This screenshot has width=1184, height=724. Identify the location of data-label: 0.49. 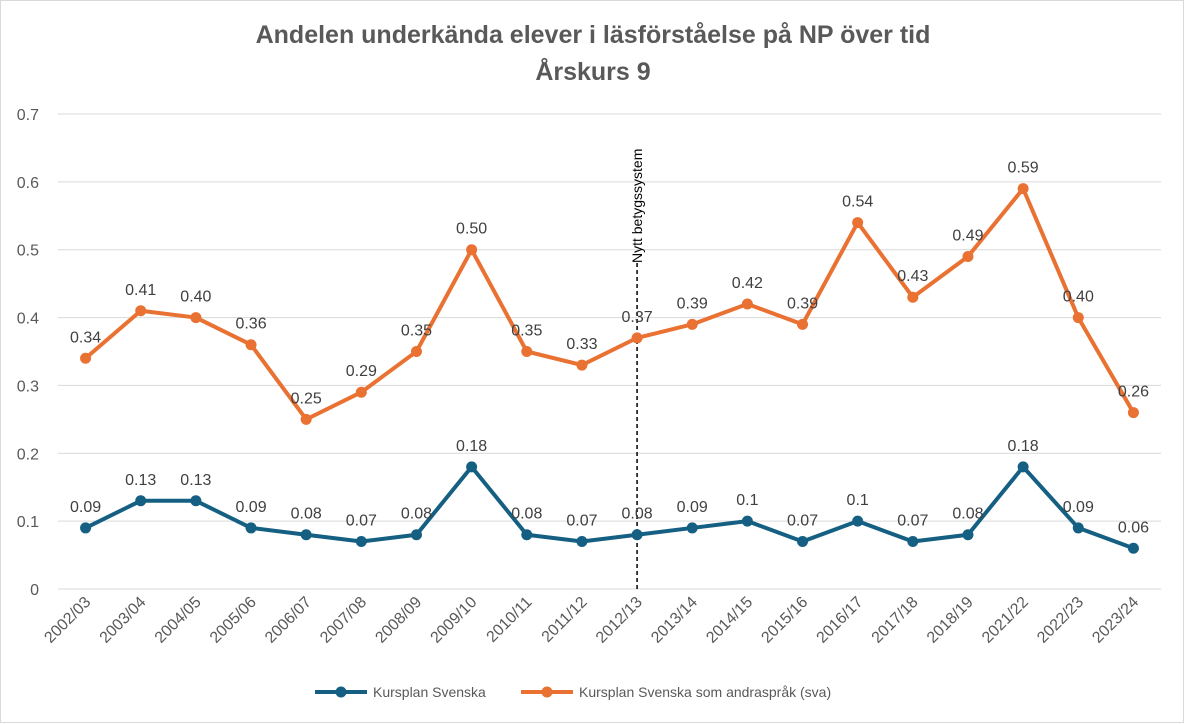
(967, 236).